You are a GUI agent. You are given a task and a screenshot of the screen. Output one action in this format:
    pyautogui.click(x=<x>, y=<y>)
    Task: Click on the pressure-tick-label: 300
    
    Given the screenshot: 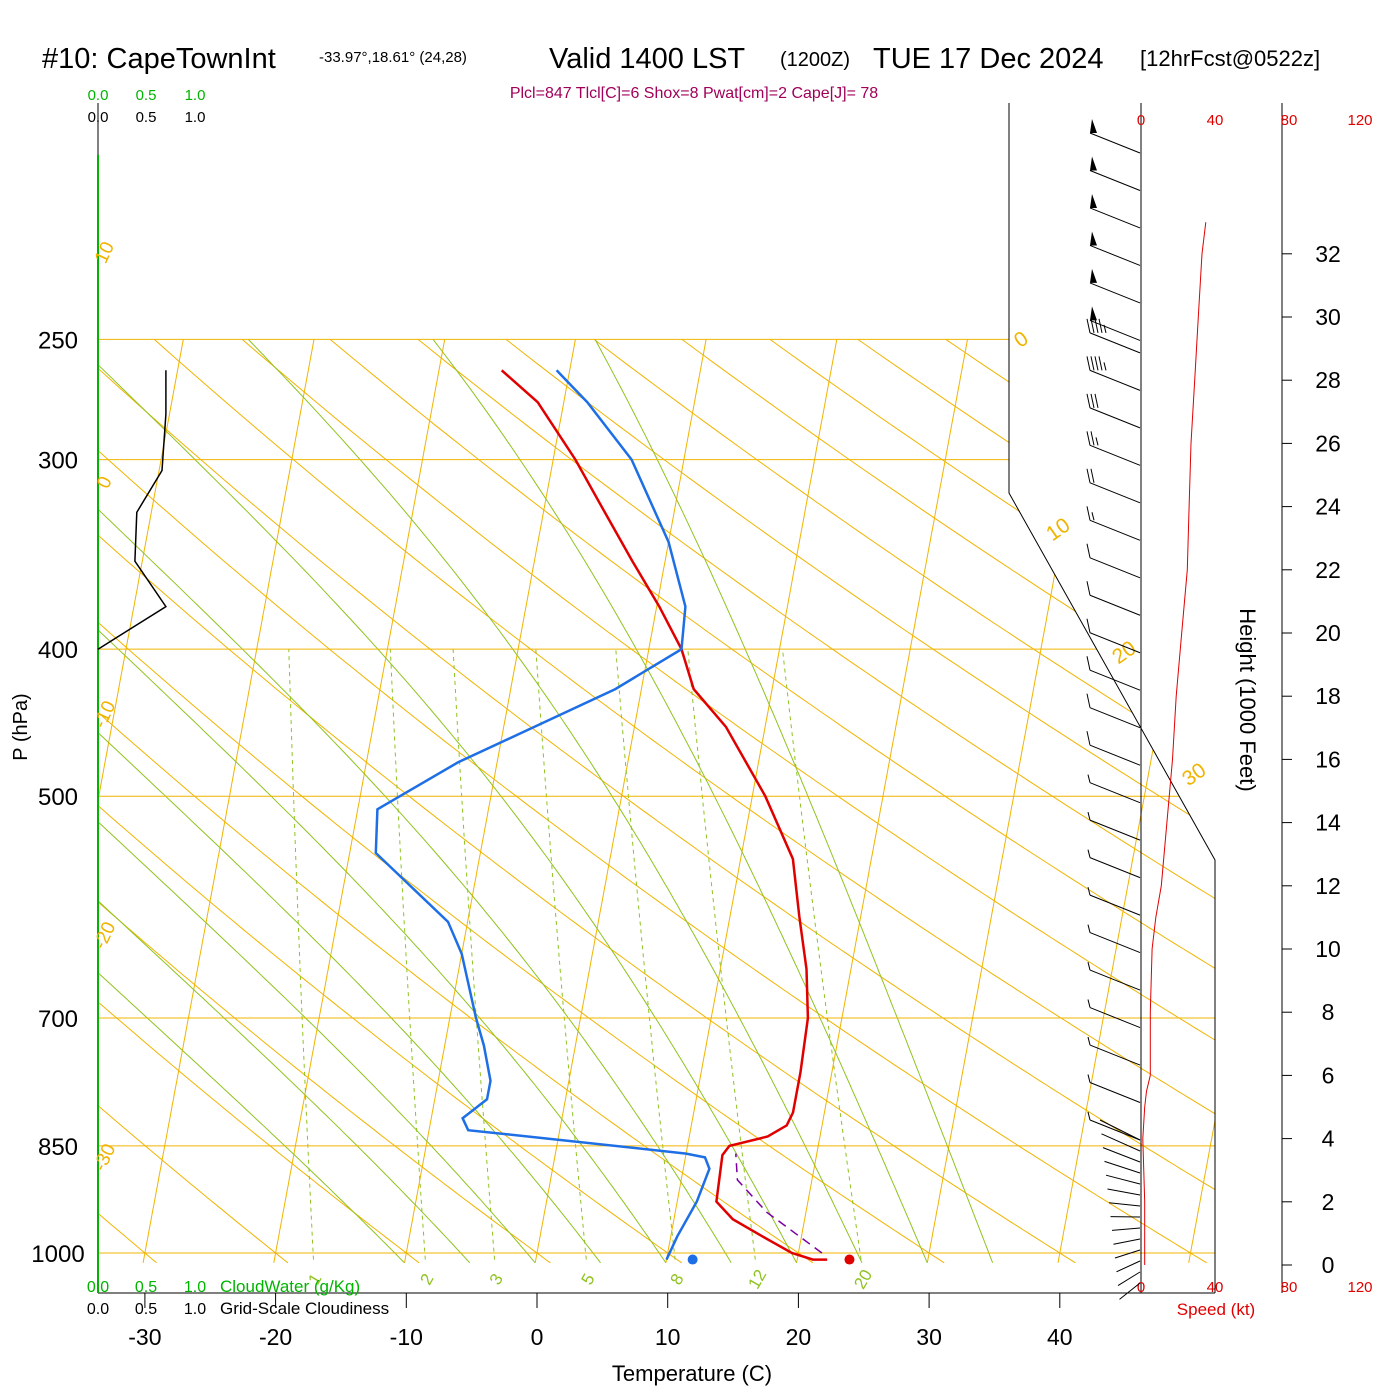 What is the action you would take?
    pyautogui.click(x=58, y=461)
    